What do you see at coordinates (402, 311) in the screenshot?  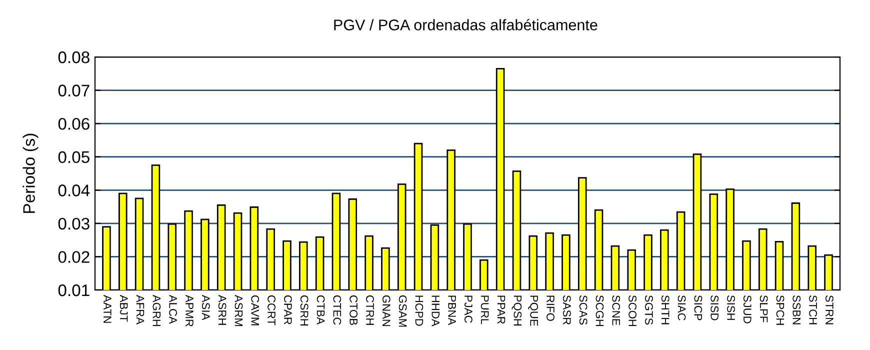 I see `x-tick-label: GSAM` at bounding box center [402, 311].